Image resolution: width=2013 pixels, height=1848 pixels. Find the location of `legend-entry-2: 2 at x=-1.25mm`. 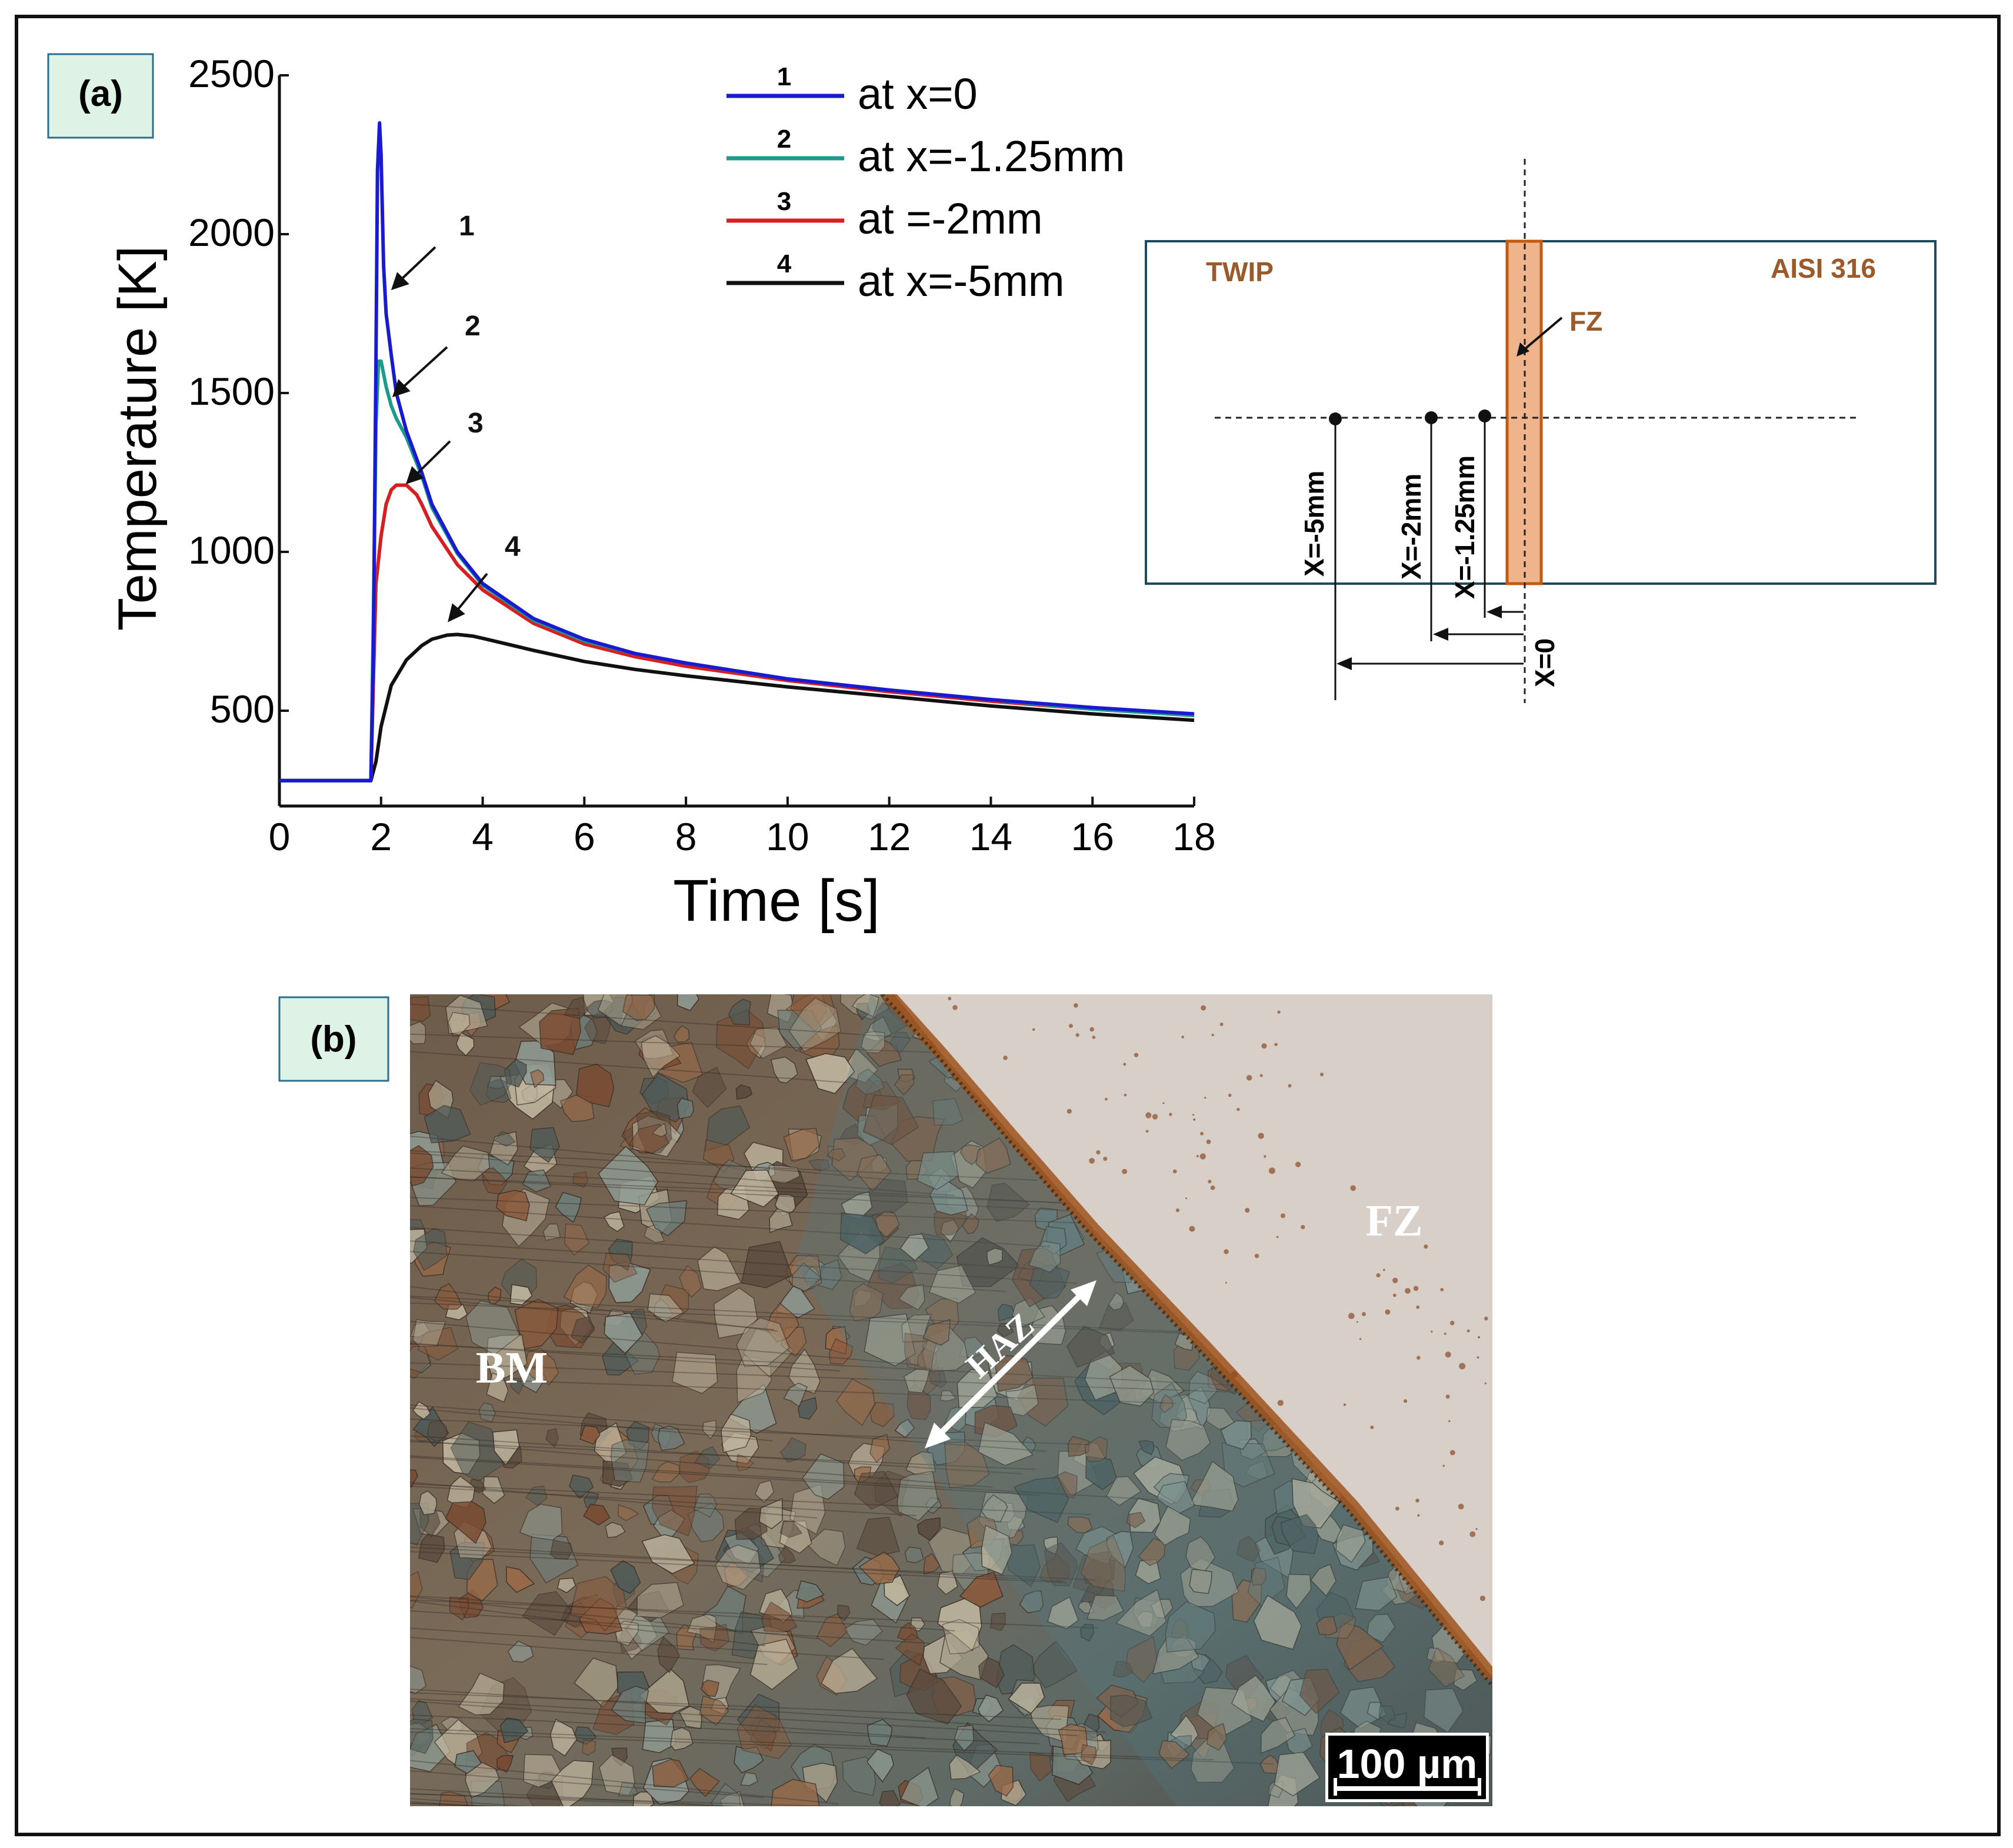

legend-entry-2: 2 at x=-1.25mm is located at coordinates (925, 153).